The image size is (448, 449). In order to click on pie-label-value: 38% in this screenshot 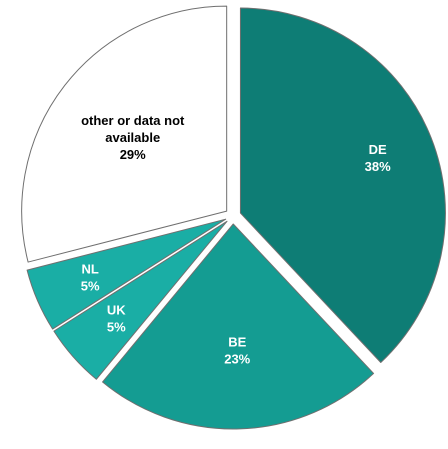, I will do `click(378, 166)`.